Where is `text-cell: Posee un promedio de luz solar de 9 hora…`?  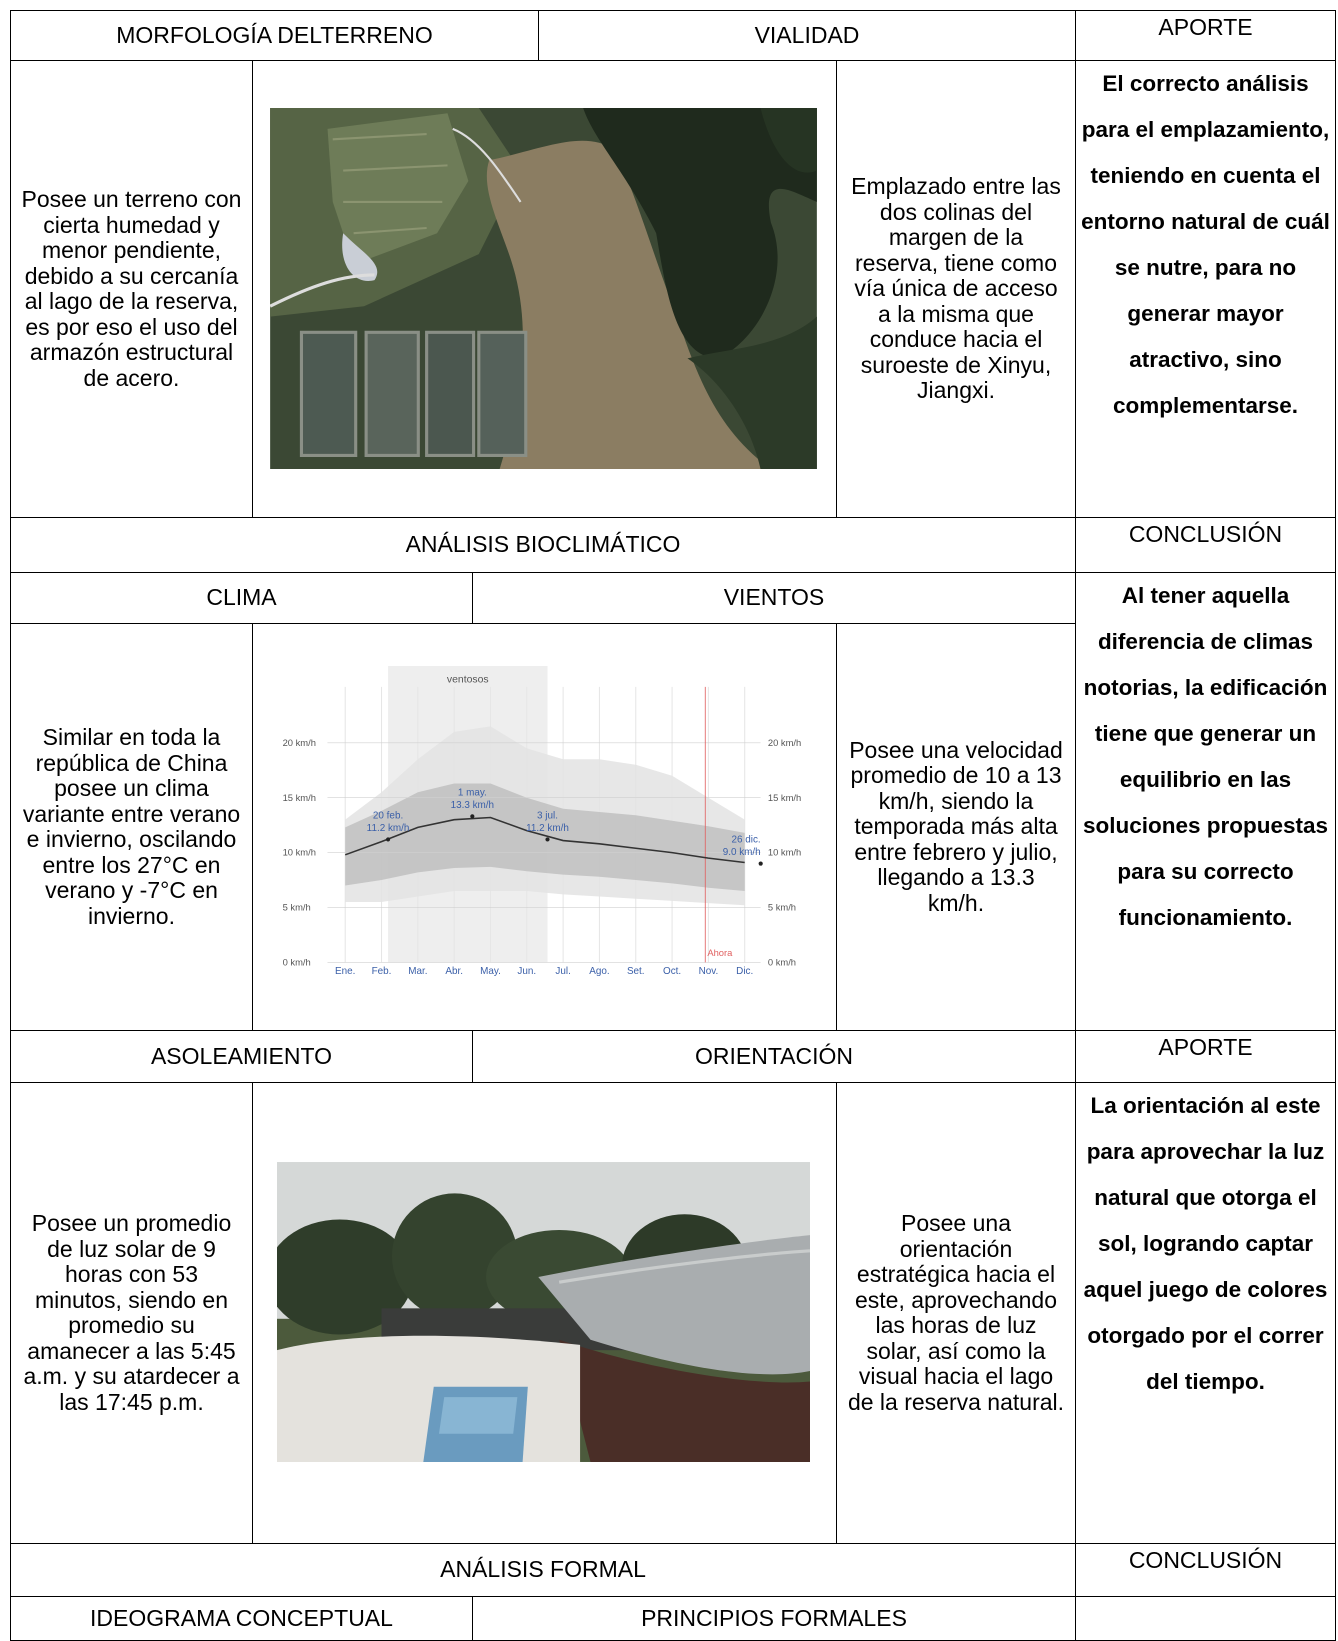 text-cell: Posee un promedio de luz solar de 9 hora… is located at coordinates (131, 1313).